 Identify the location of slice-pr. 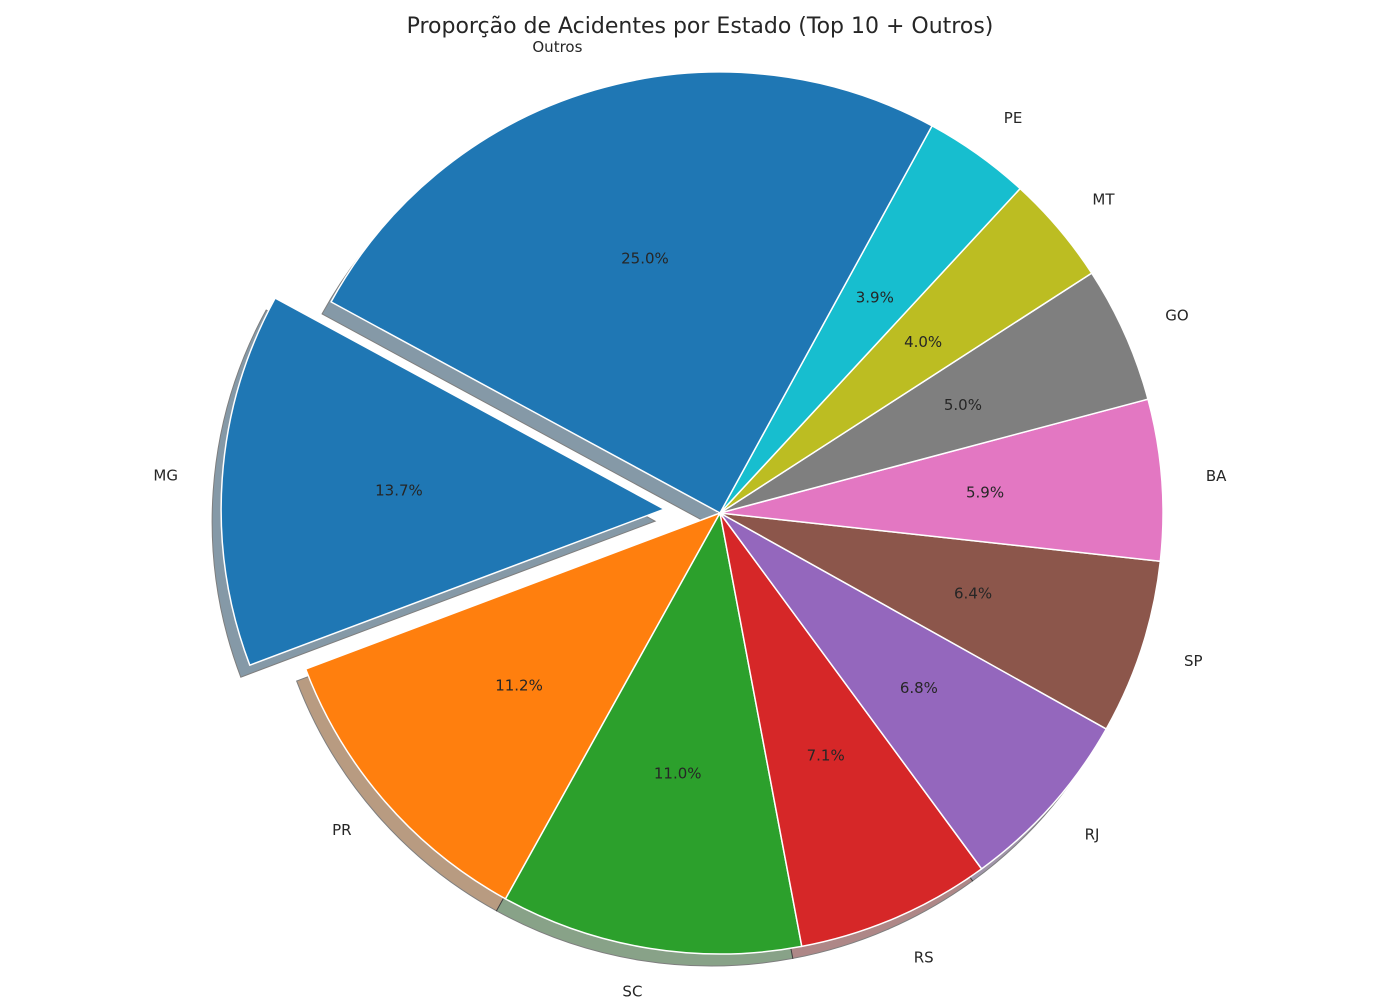
(512, 706).